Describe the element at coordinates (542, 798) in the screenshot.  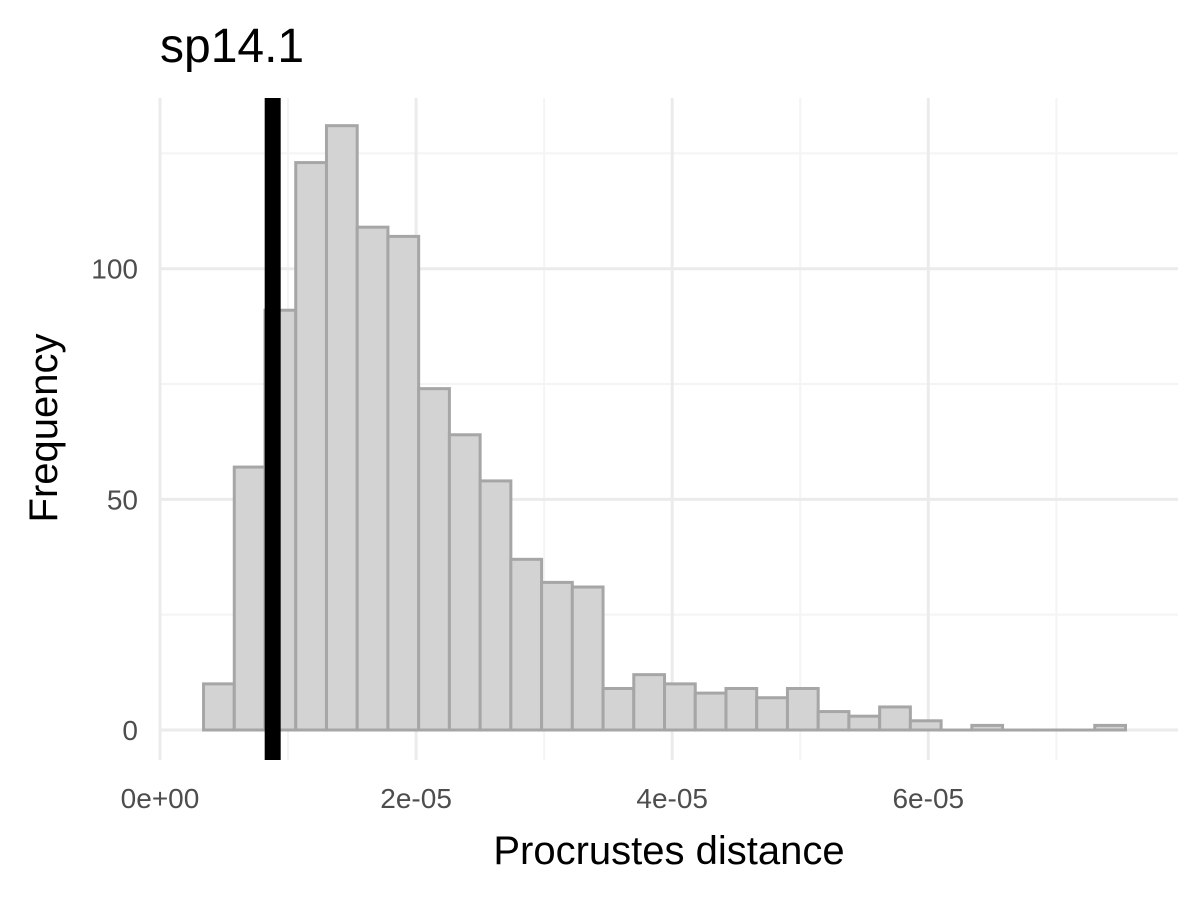
I see `x-axis-ticks: 0e+00 2e-05 4e-05 6e-05` at that location.